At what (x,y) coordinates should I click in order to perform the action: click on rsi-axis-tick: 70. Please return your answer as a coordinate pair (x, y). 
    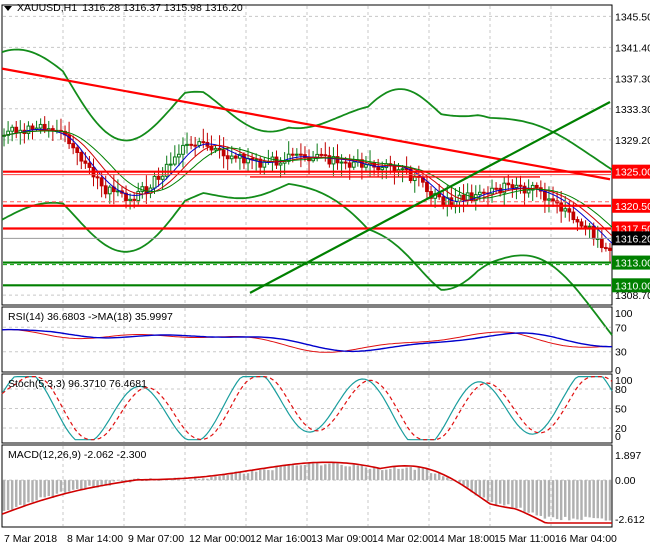
    Looking at the image, I should click on (621, 328).